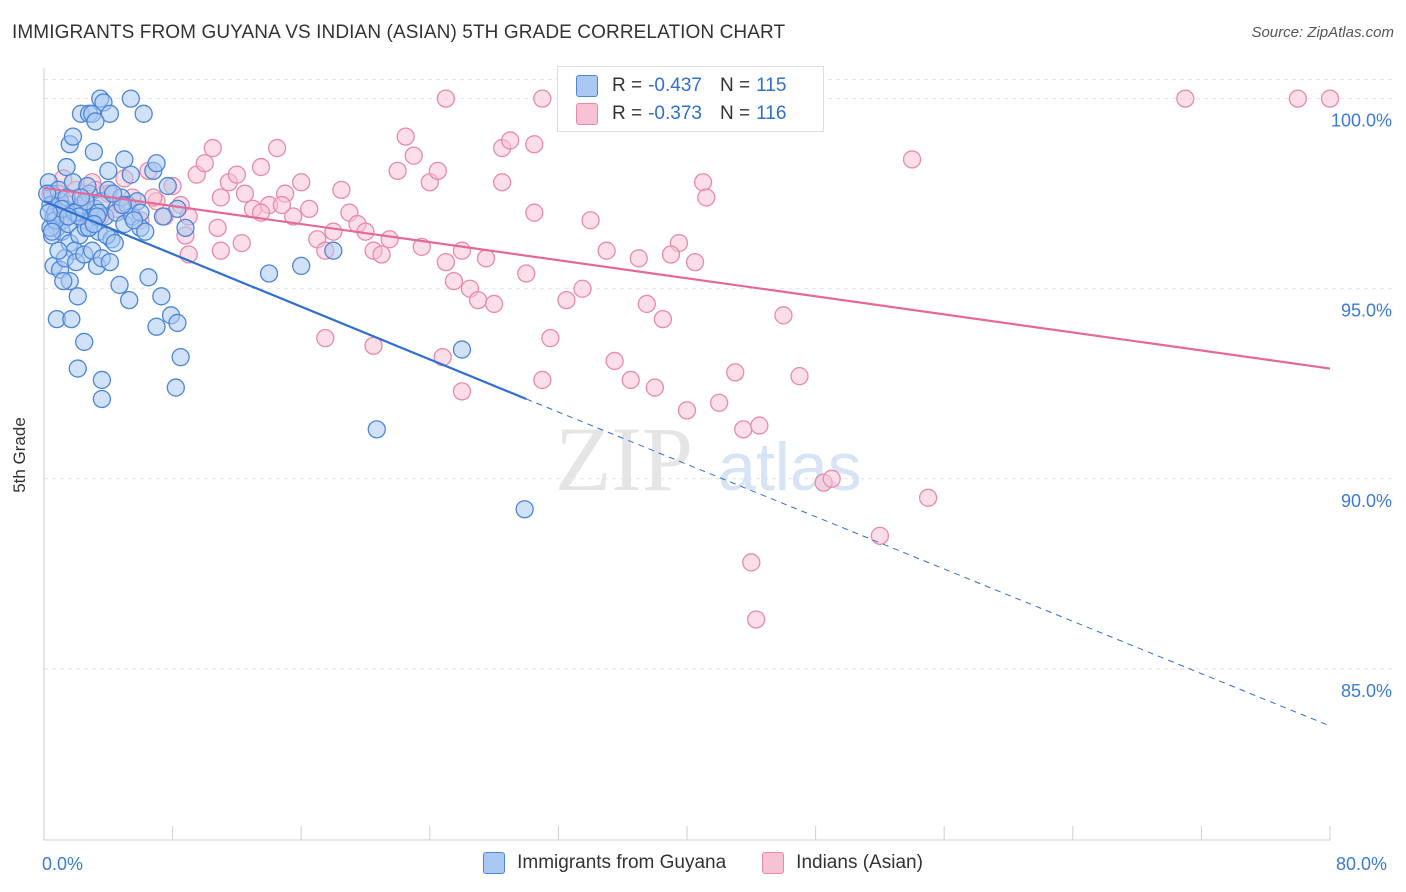 The image size is (1406, 892). What do you see at coordinates (1361, 121) in the screenshot?
I see `y-tick-label: 100.0%` at bounding box center [1361, 121].